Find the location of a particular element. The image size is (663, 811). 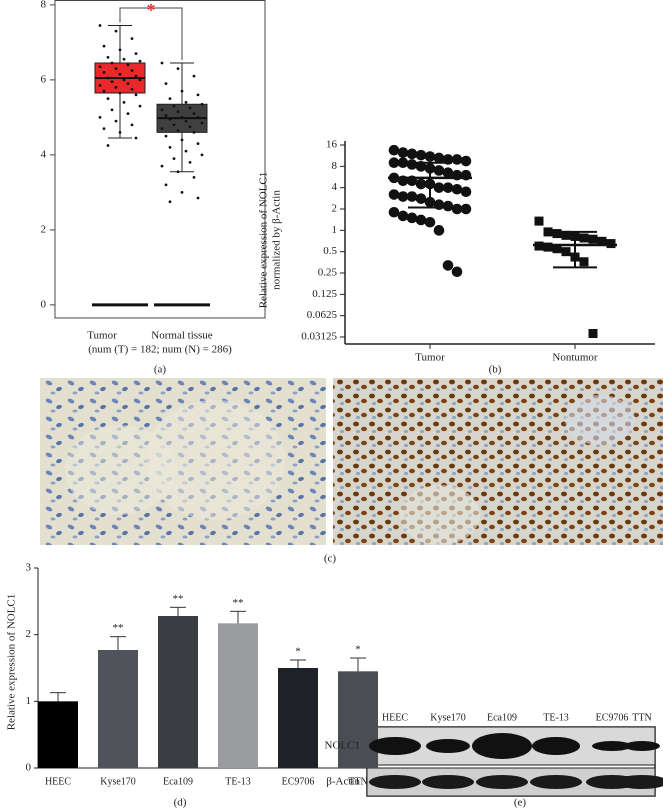

lane-label: Eca109 is located at coordinates (502, 717).